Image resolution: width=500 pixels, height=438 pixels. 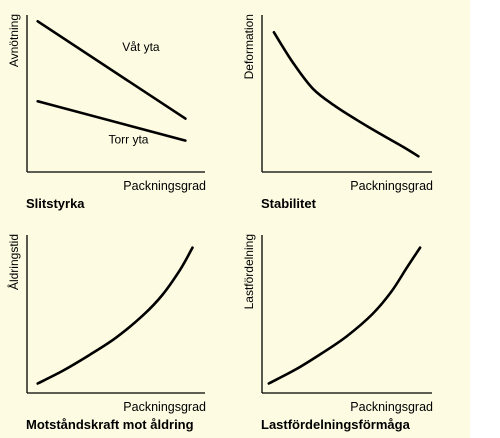 What do you see at coordinates (249, 46) in the screenshot?
I see `y-axis-label: Deformation` at bounding box center [249, 46].